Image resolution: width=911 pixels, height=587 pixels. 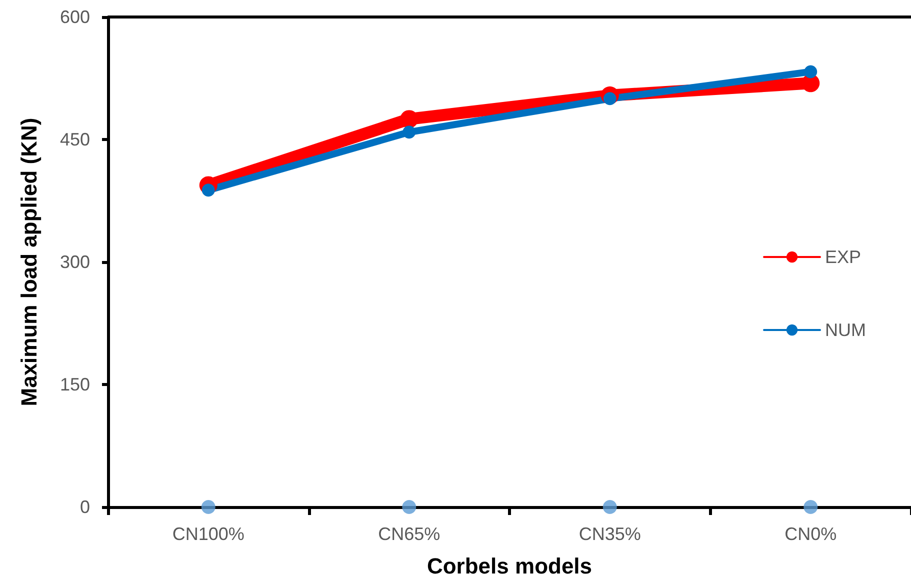 I want to click on y-tick-label: 600, so click(x=75, y=17).